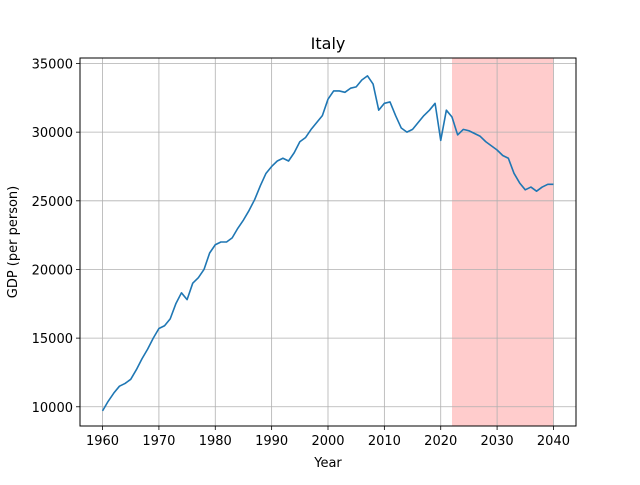  What do you see at coordinates (52, 133) in the screenshot?
I see `y-tick-label: 30000` at bounding box center [52, 133].